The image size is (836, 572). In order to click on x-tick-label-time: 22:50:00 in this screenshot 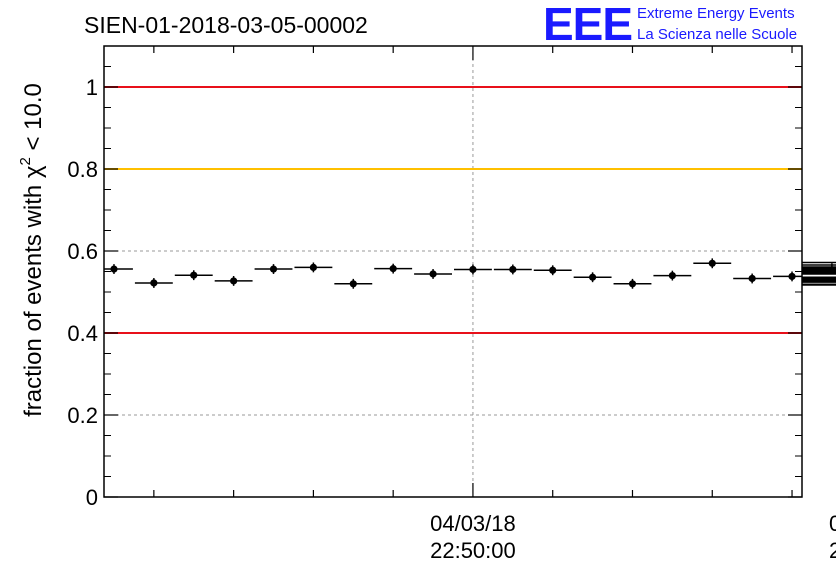, I will do `click(473, 550)`.